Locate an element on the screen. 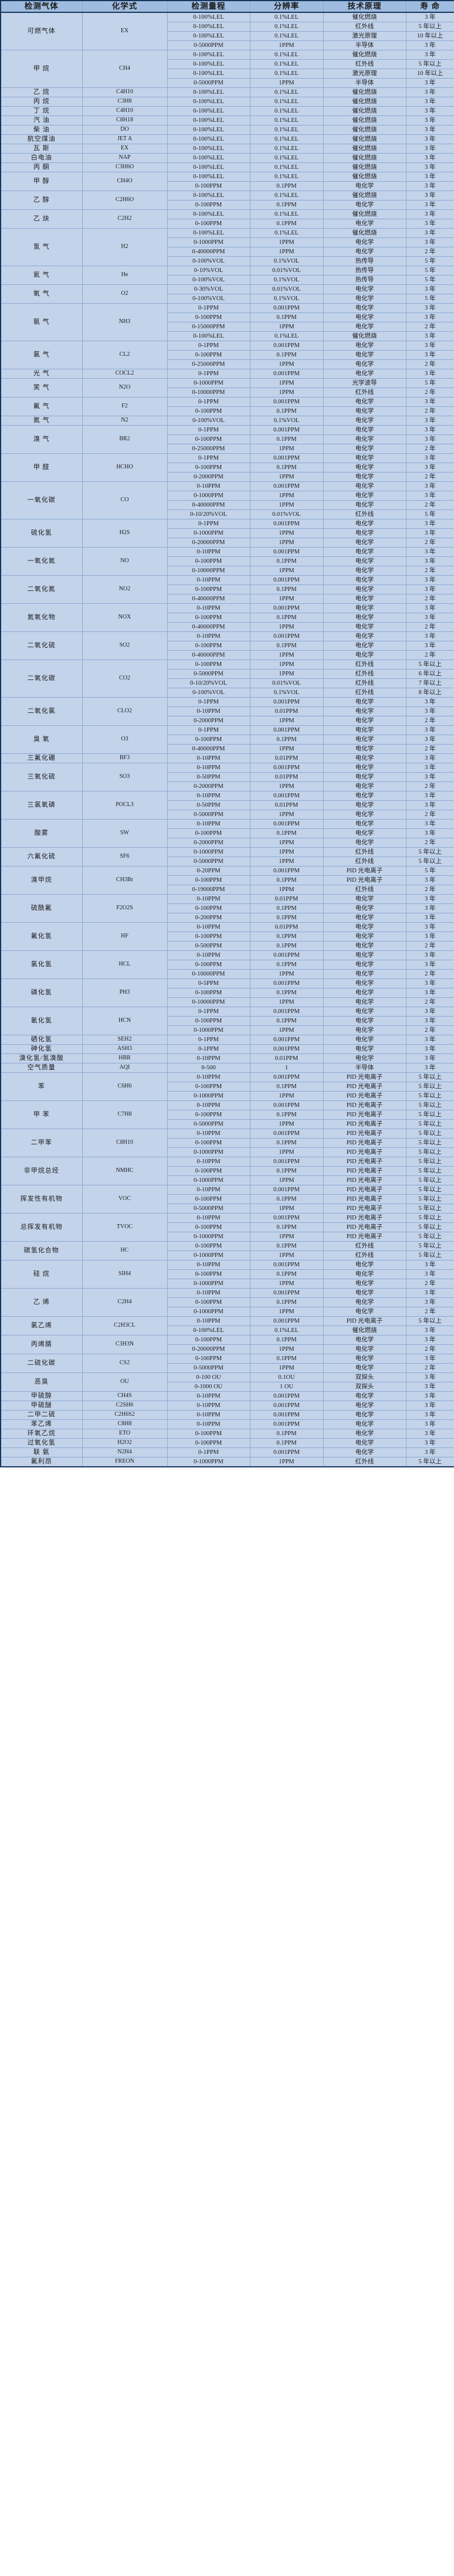  table-row: 瓦 斯 EX 0-100%LEL 0.1%LEL 催化燃烧 3 年 is located at coordinates (227, 149).